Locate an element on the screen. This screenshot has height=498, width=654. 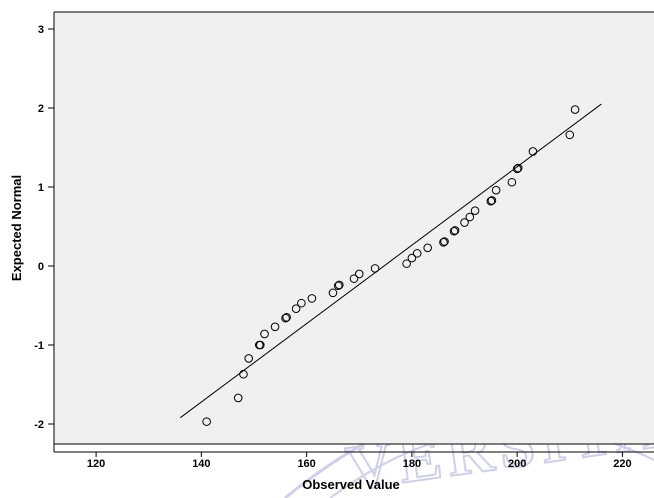
y-tick-label: 3 is located at coordinates (41, 30).